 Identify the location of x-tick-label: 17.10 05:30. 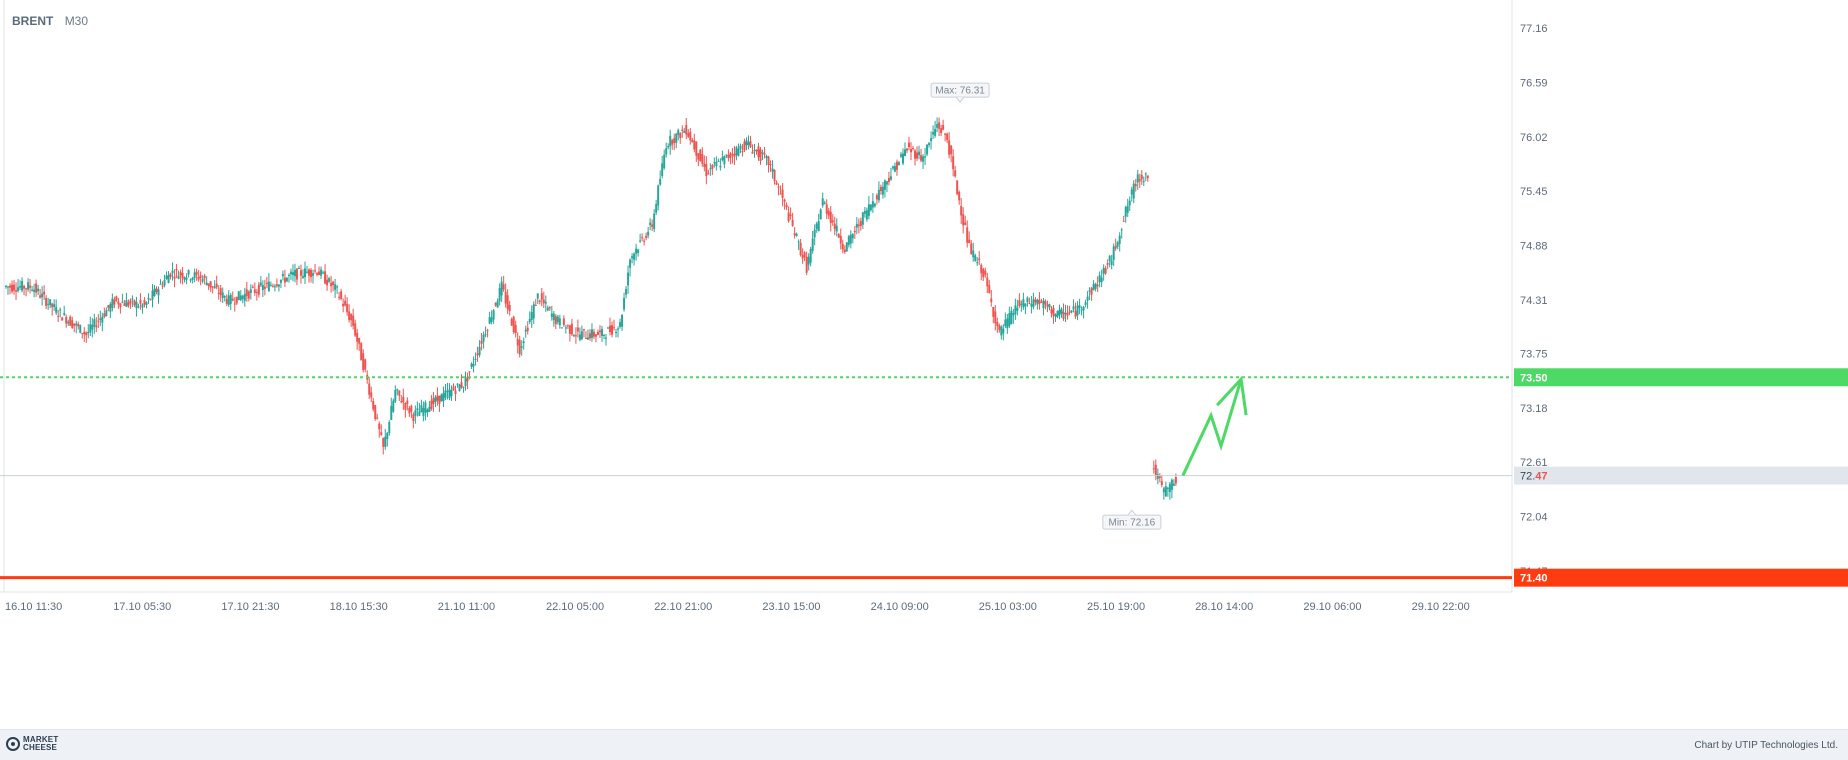
(142, 607).